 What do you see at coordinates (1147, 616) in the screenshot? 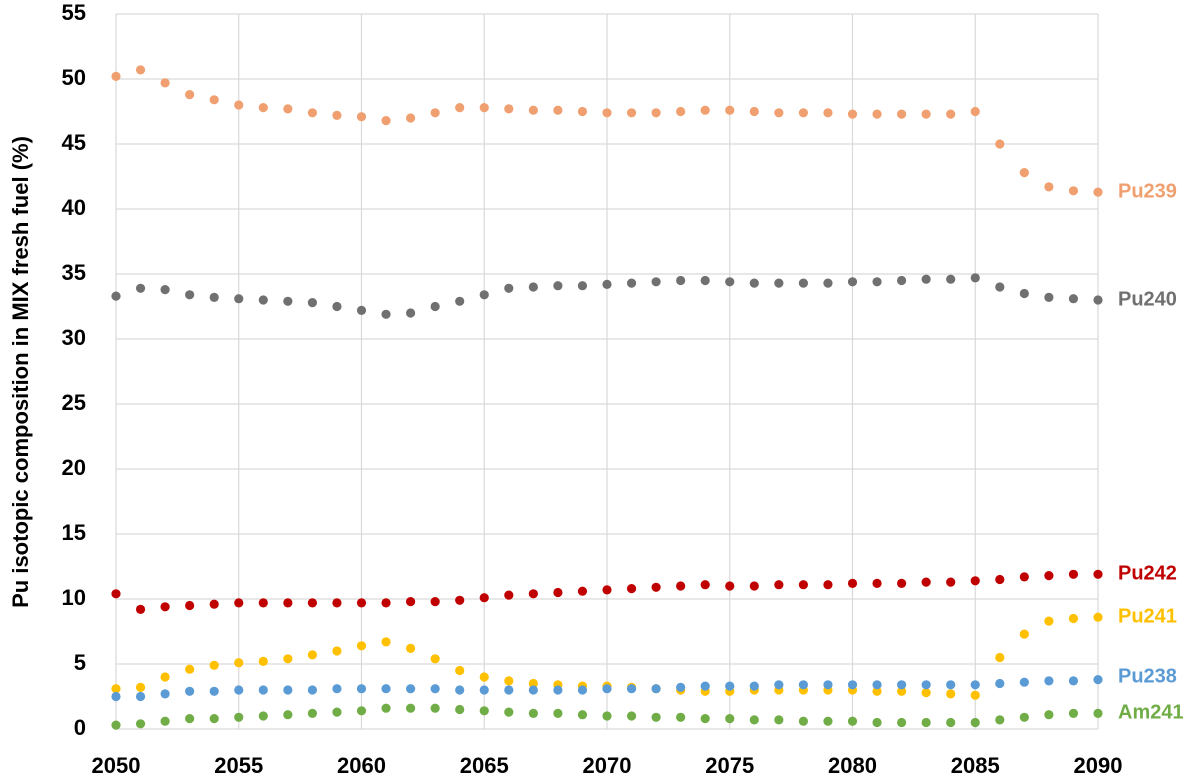
I see `series-label: Pu241` at bounding box center [1147, 616].